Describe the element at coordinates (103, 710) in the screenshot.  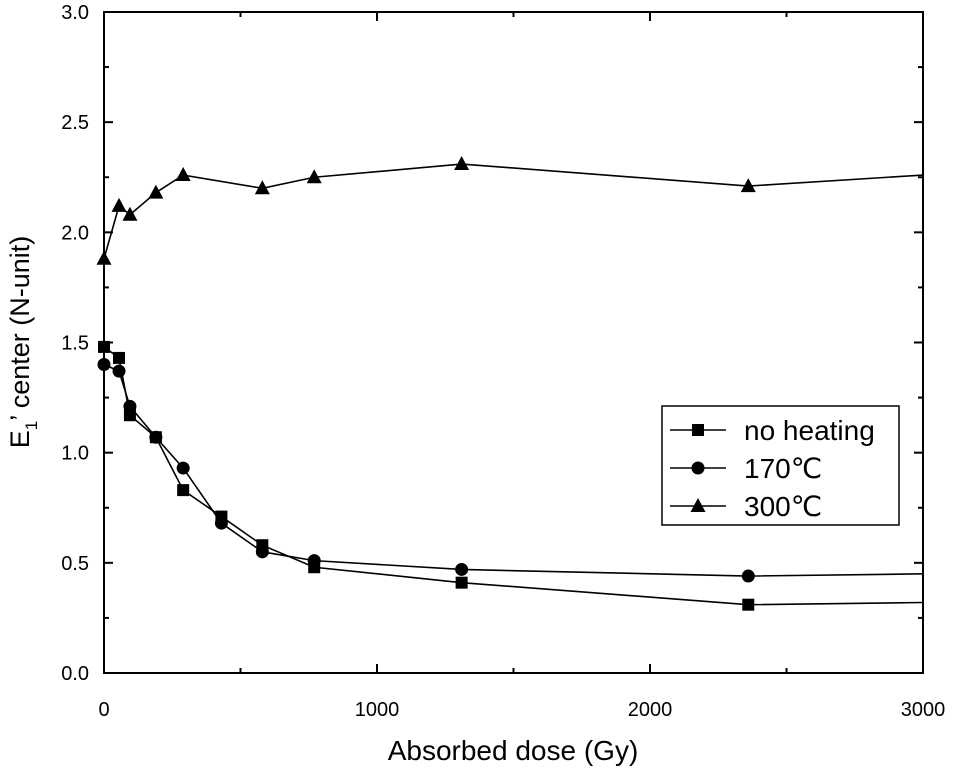
I see `x-tick-label: 0` at that location.